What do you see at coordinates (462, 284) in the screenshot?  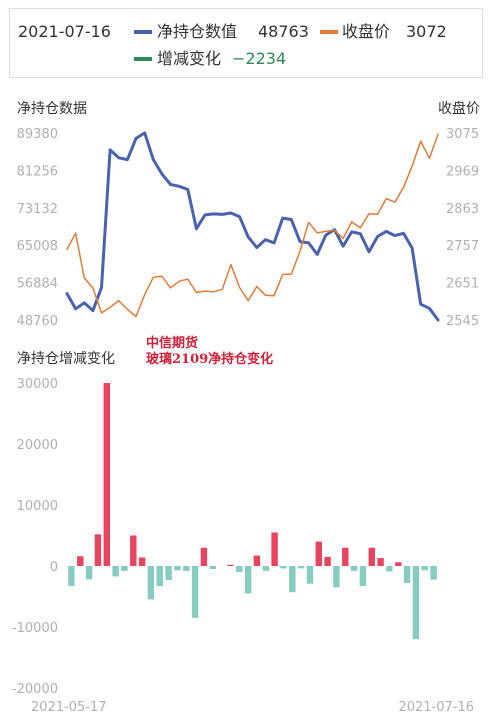 I see `right-axis-tick: 2651` at bounding box center [462, 284].